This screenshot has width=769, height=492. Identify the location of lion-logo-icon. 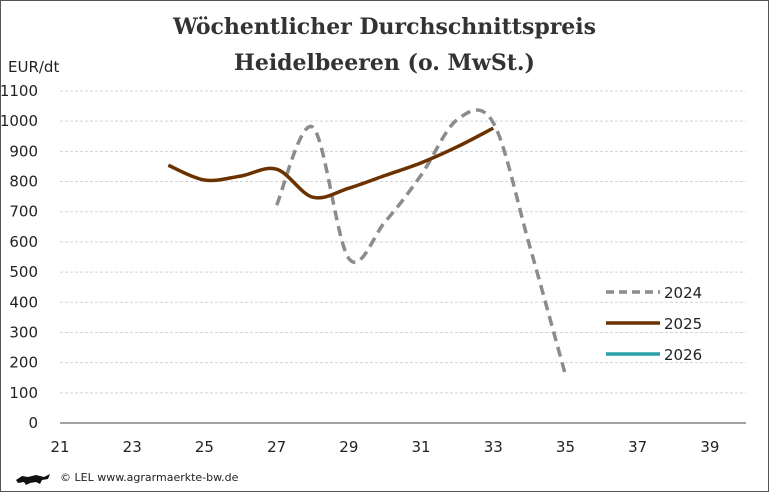
(33, 479).